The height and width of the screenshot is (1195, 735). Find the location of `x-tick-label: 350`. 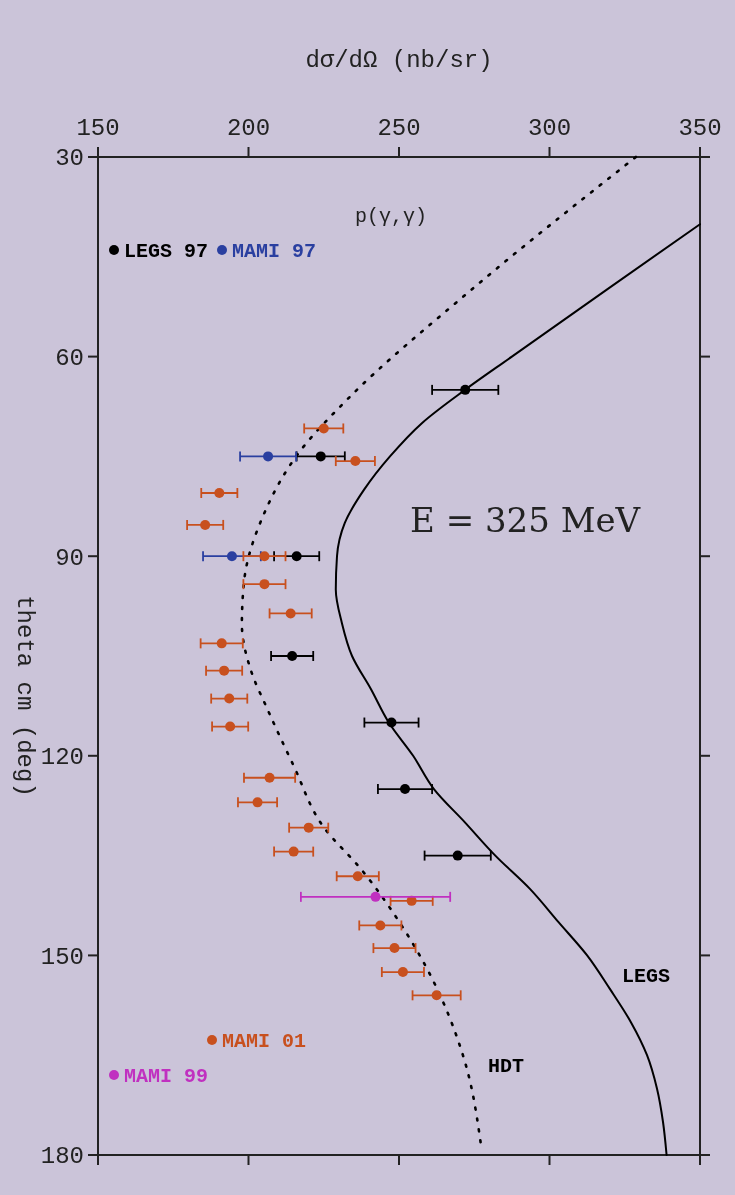

x-tick-label: 350 is located at coordinates (700, 128).